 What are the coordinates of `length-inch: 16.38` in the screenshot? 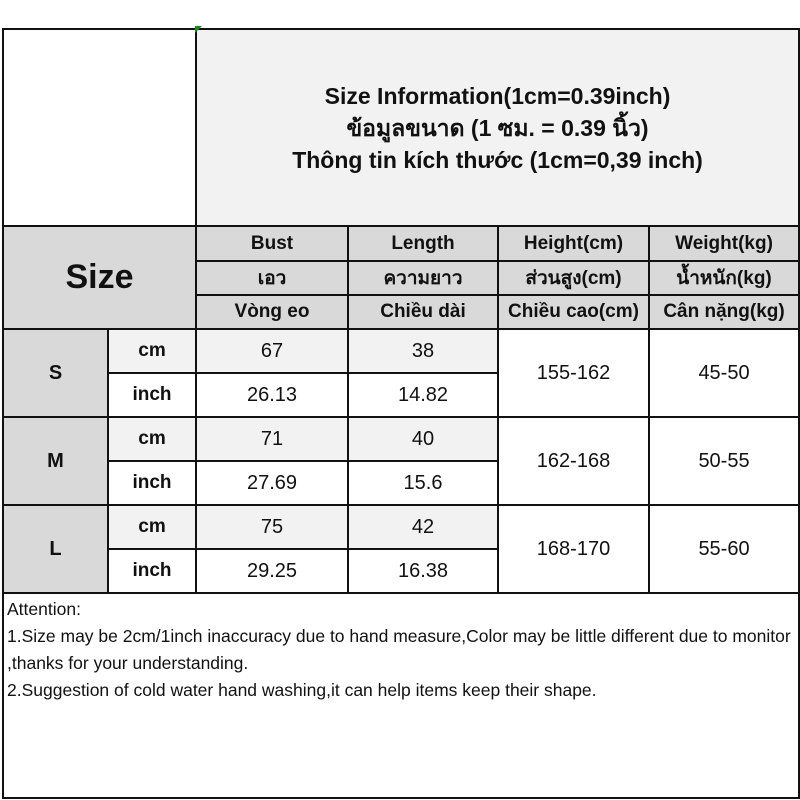 It's located at (423, 571).